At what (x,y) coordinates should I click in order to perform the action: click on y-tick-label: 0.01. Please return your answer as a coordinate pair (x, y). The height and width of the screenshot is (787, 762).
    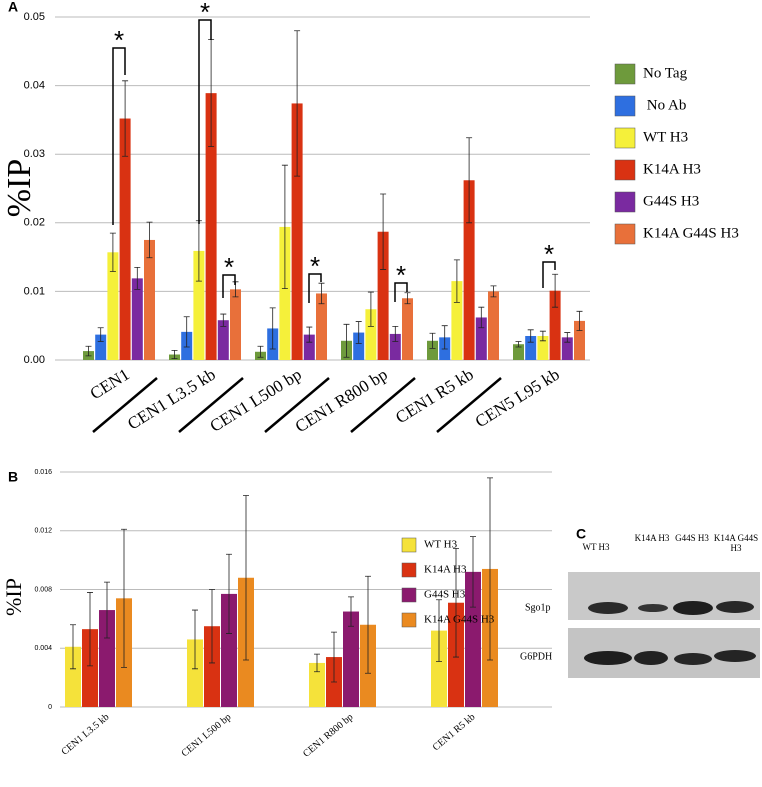
    Looking at the image, I should click on (34, 291).